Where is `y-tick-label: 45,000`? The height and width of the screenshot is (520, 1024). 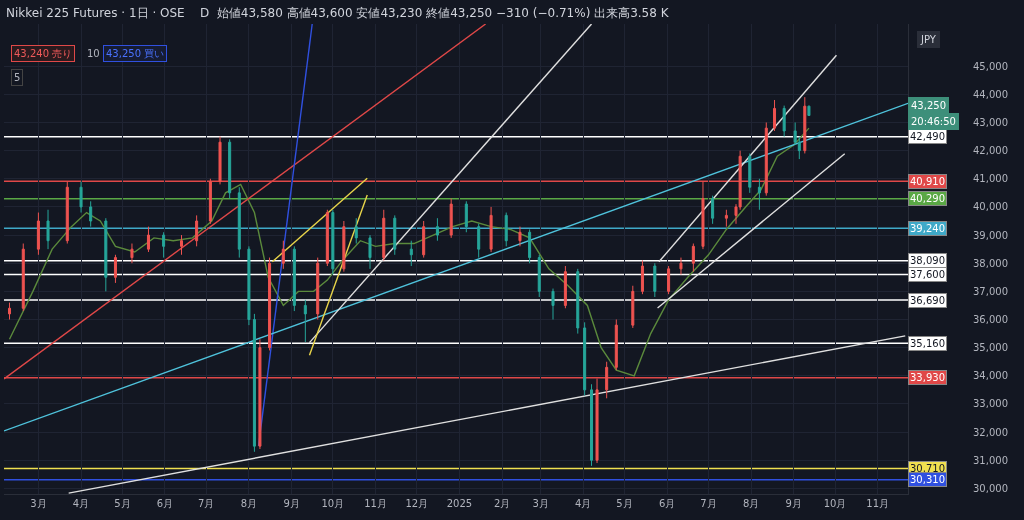
y-tick-label: 45,000 is located at coordinates (990, 66).